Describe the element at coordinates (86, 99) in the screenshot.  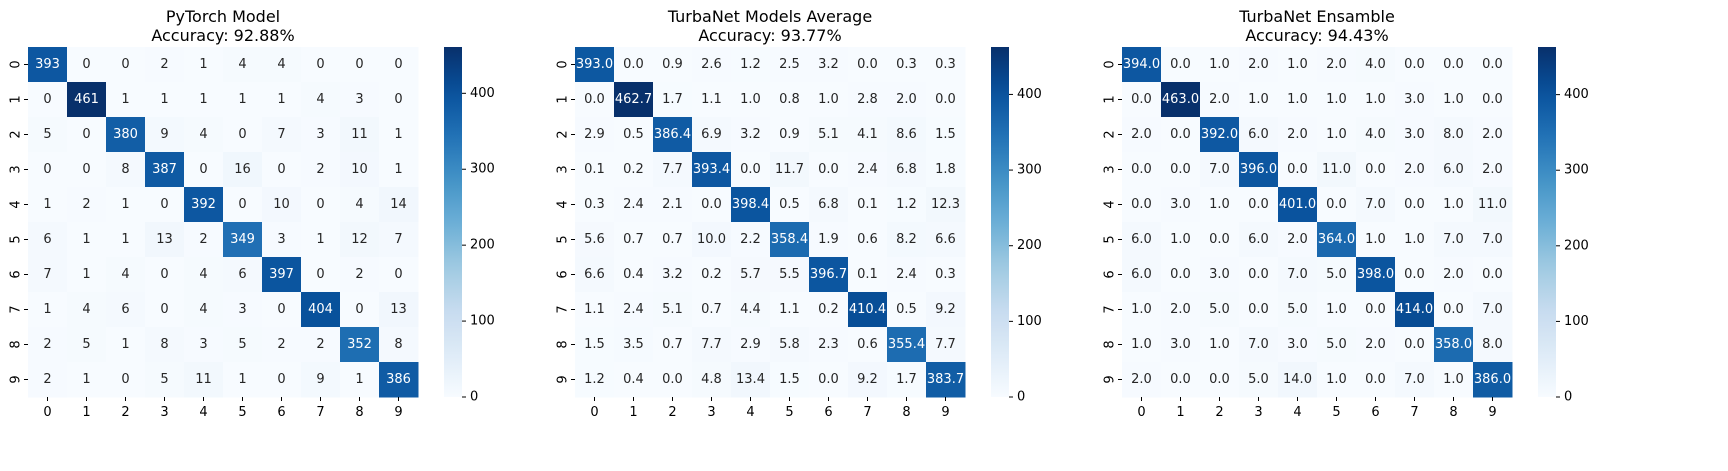
I see `cell-value-label: 461` at that location.